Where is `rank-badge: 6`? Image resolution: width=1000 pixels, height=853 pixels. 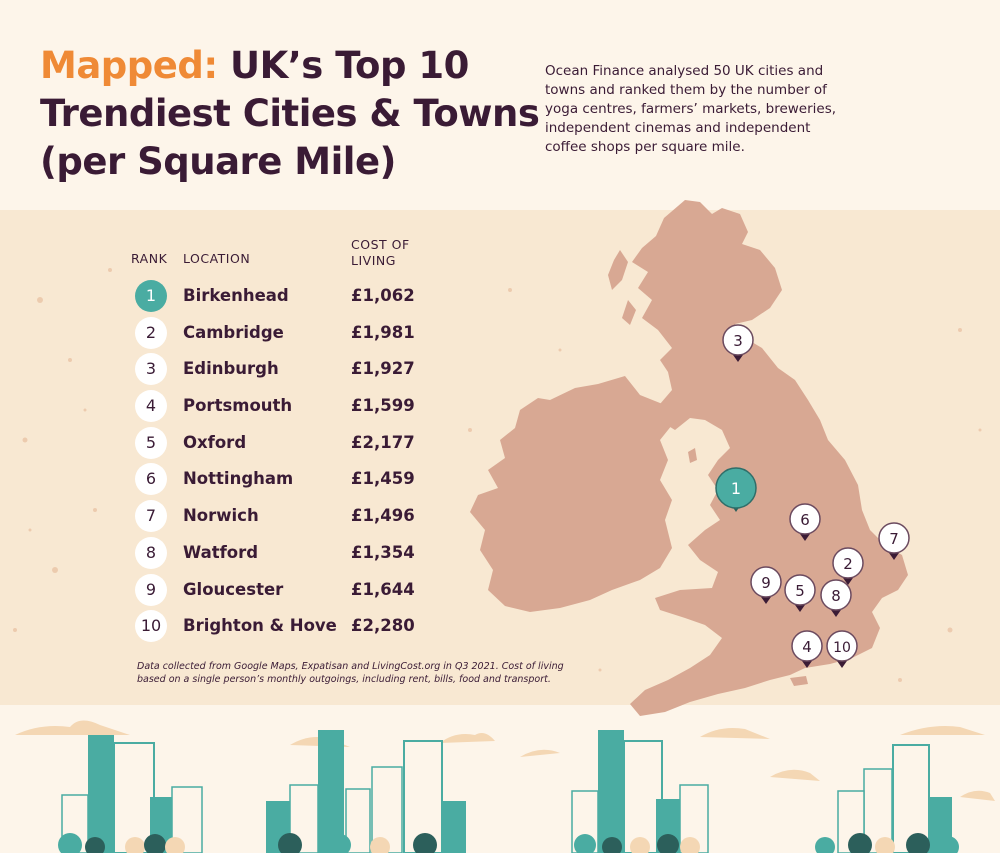
rank-badge: 6 is located at coordinates (151, 479).